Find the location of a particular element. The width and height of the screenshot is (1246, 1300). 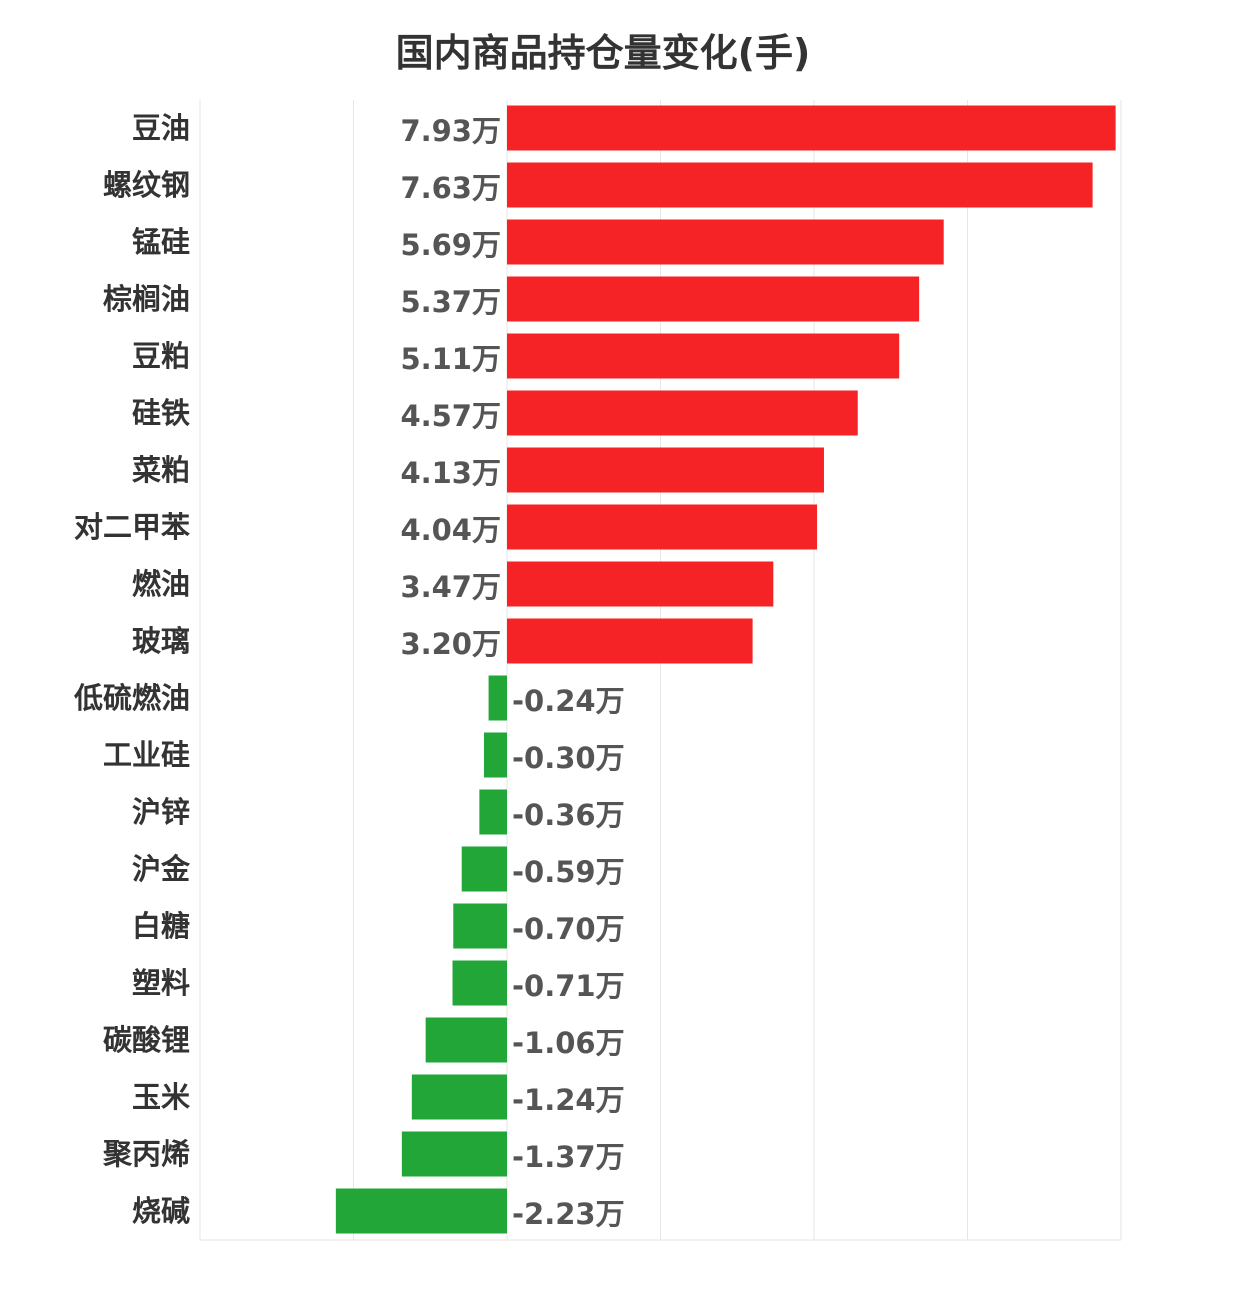

category-label: 螺纹钢 is located at coordinates (146, 185).